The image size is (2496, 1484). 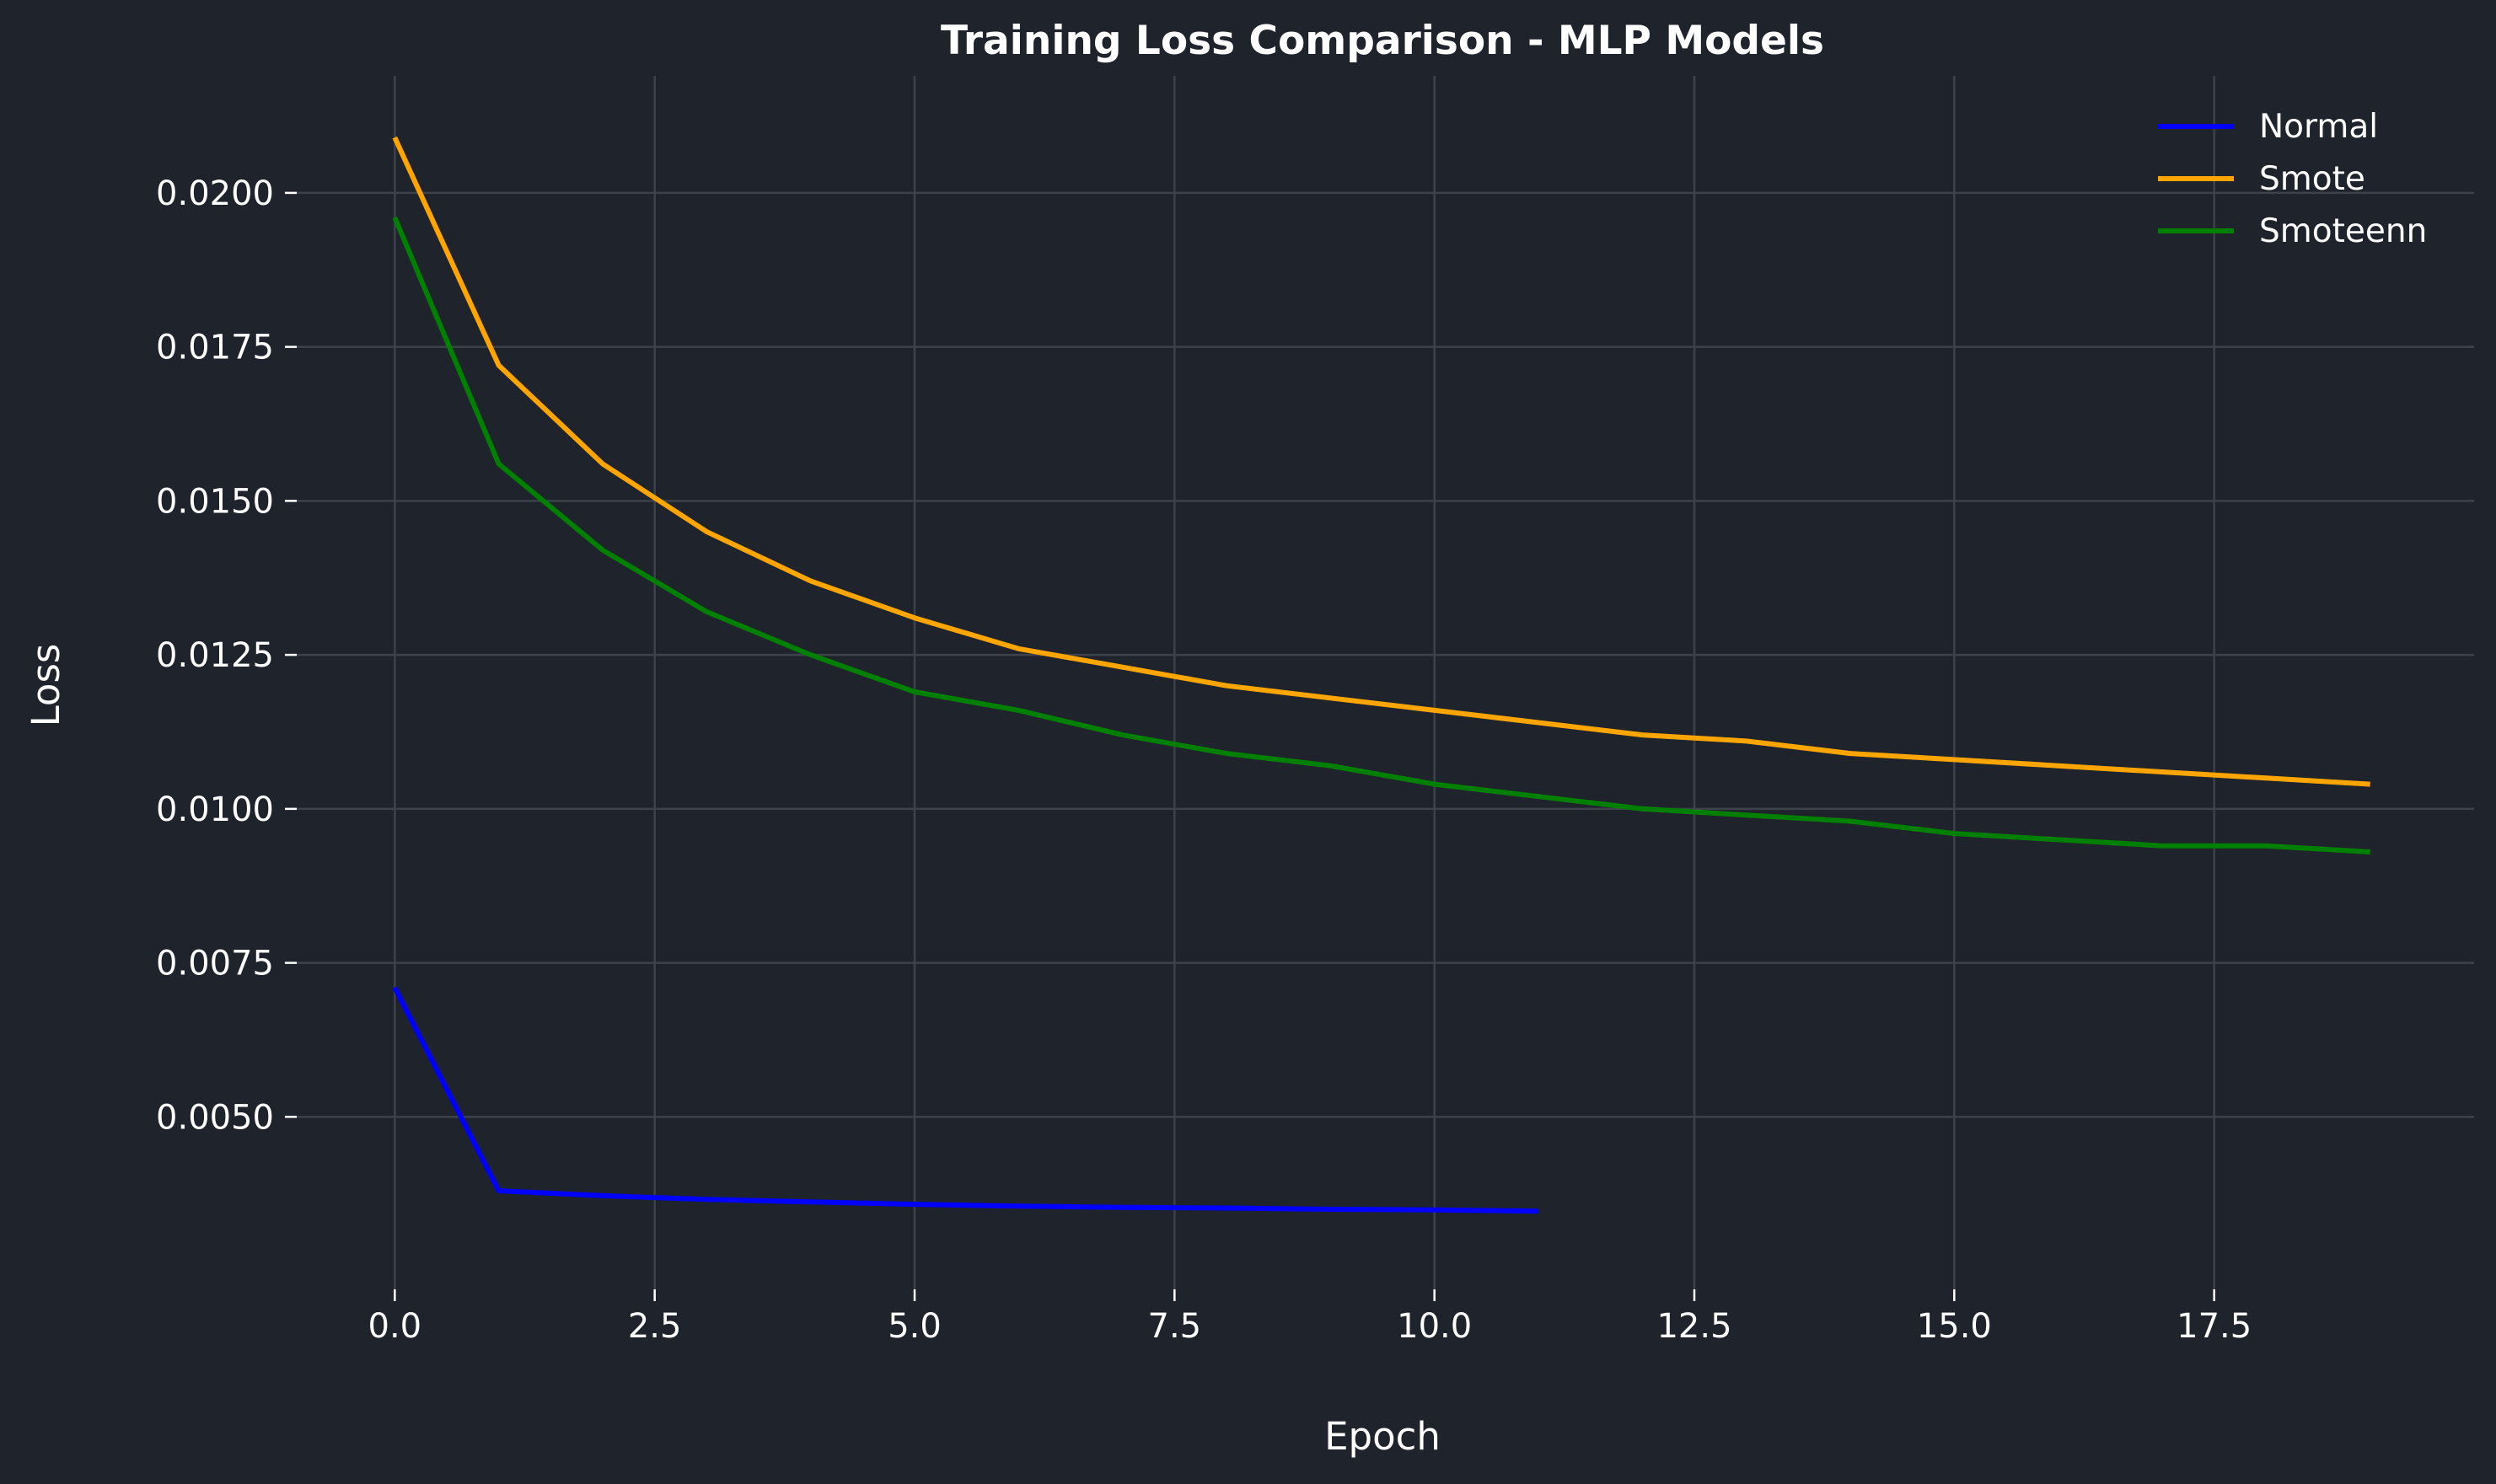 What do you see at coordinates (1175, 1326) in the screenshot?
I see `x-tick-label: 7.5` at bounding box center [1175, 1326].